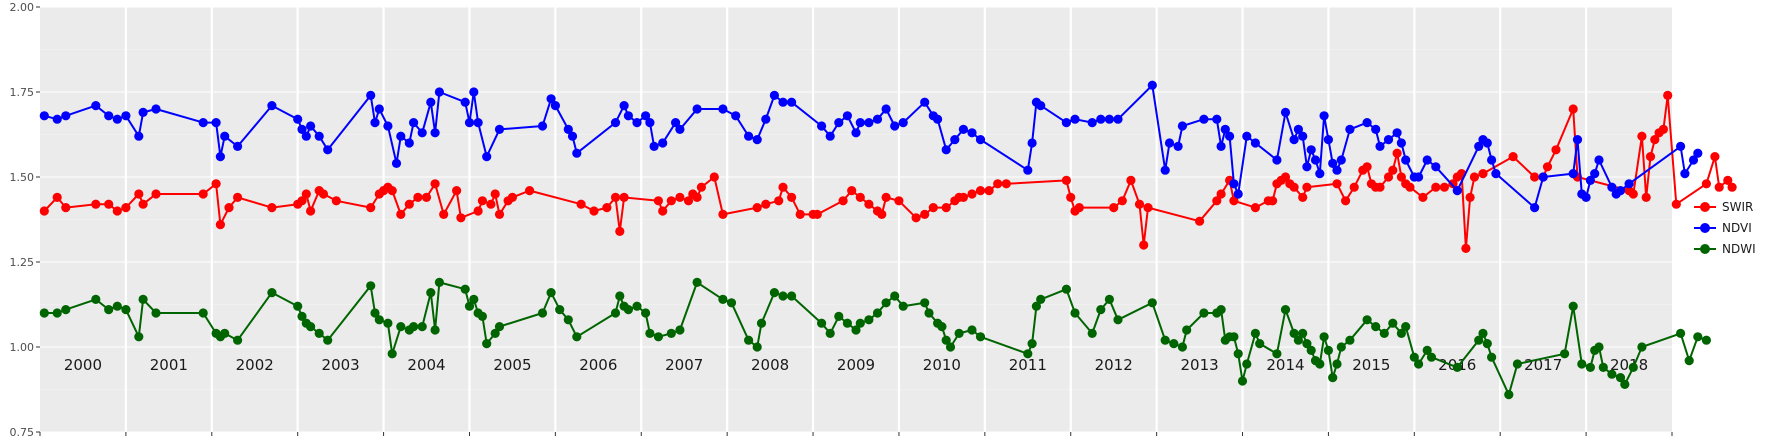 The height and width of the screenshot is (442, 1773). I want to click on year-label: 2013, so click(1199, 365).